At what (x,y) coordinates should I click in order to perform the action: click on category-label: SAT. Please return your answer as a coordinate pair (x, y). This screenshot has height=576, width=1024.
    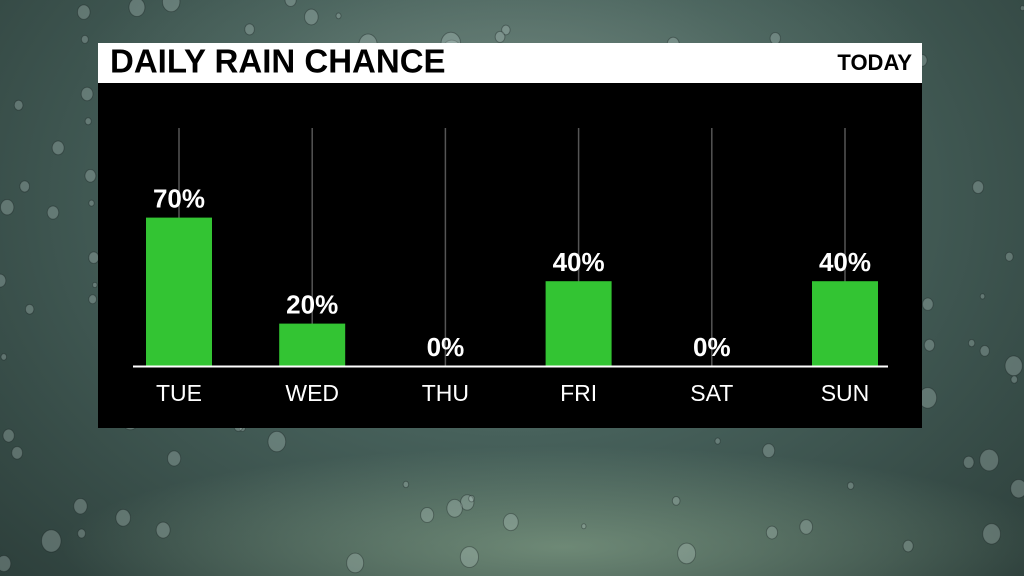
    Looking at the image, I should click on (711, 393).